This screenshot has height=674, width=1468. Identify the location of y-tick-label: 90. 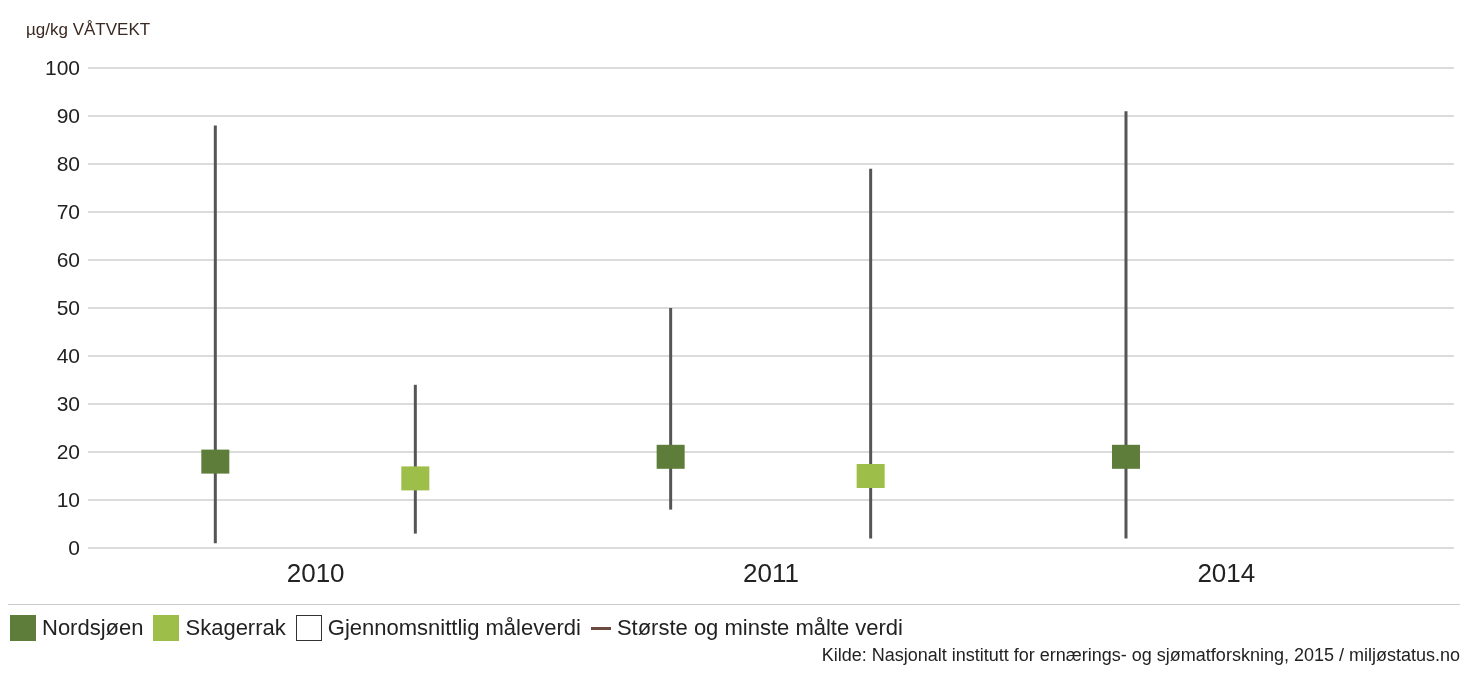
(68, 116).